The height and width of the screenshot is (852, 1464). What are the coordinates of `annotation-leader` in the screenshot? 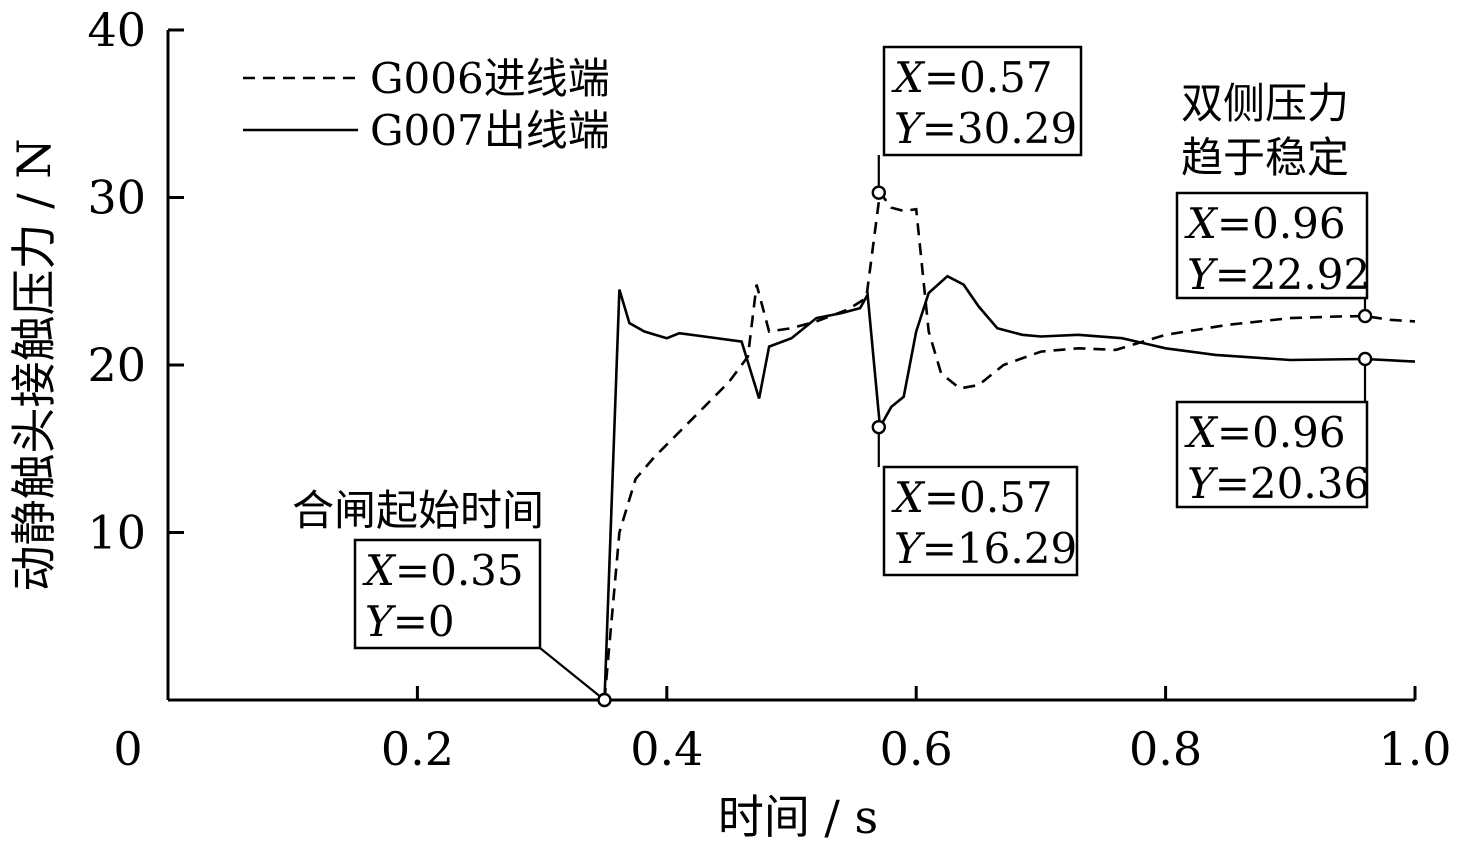 It's located at (572, 674).